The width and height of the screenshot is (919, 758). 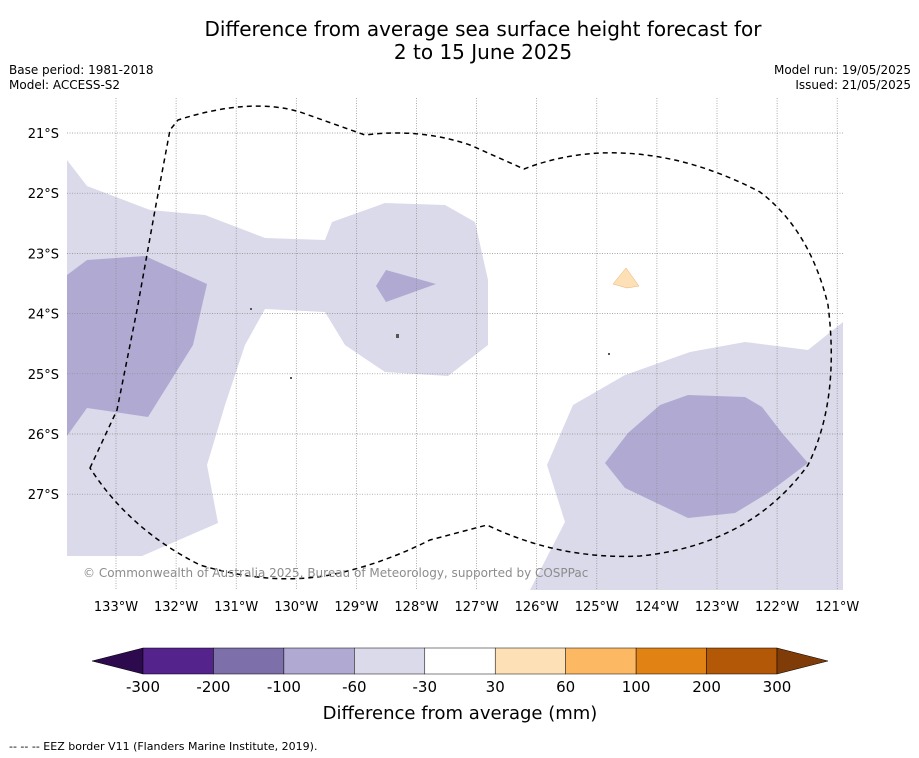 I want to click on colorbar-ticks: -300 -200 -100 -60 -30 30 60 100 200 300, so click(x=458, y=687).